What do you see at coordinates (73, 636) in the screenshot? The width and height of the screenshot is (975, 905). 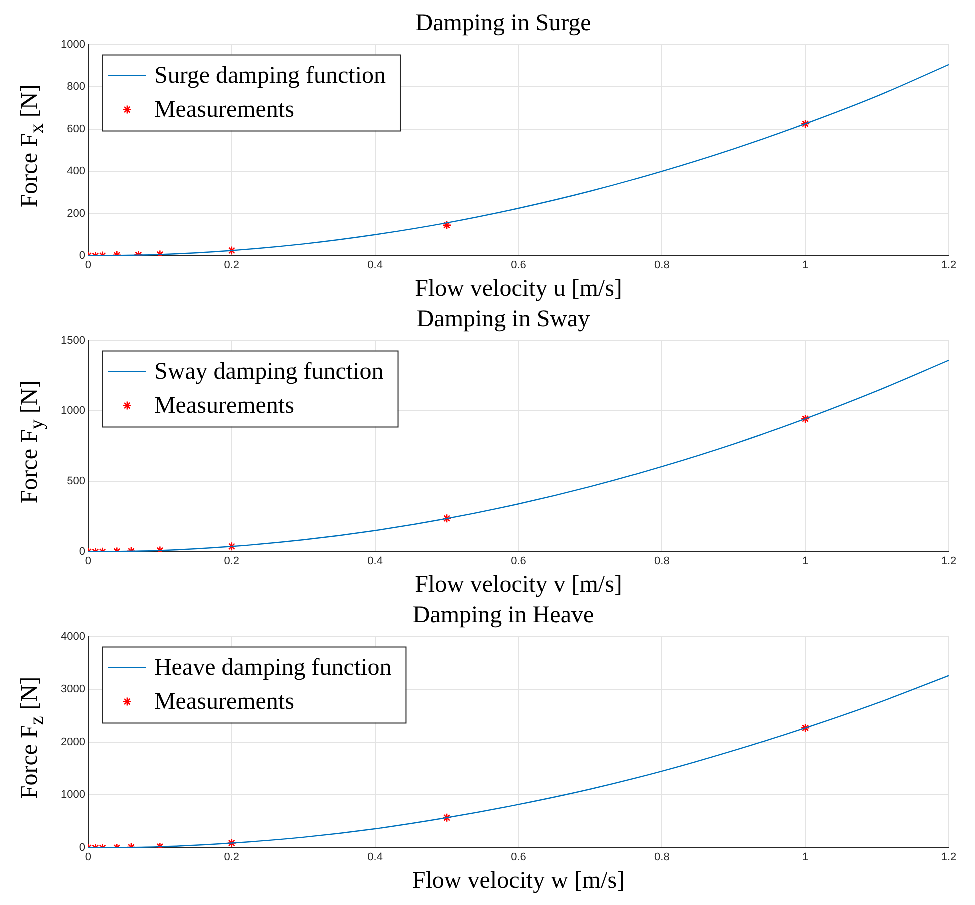 I see `y-tick-label: 4000` at bounding box center [73, 636].